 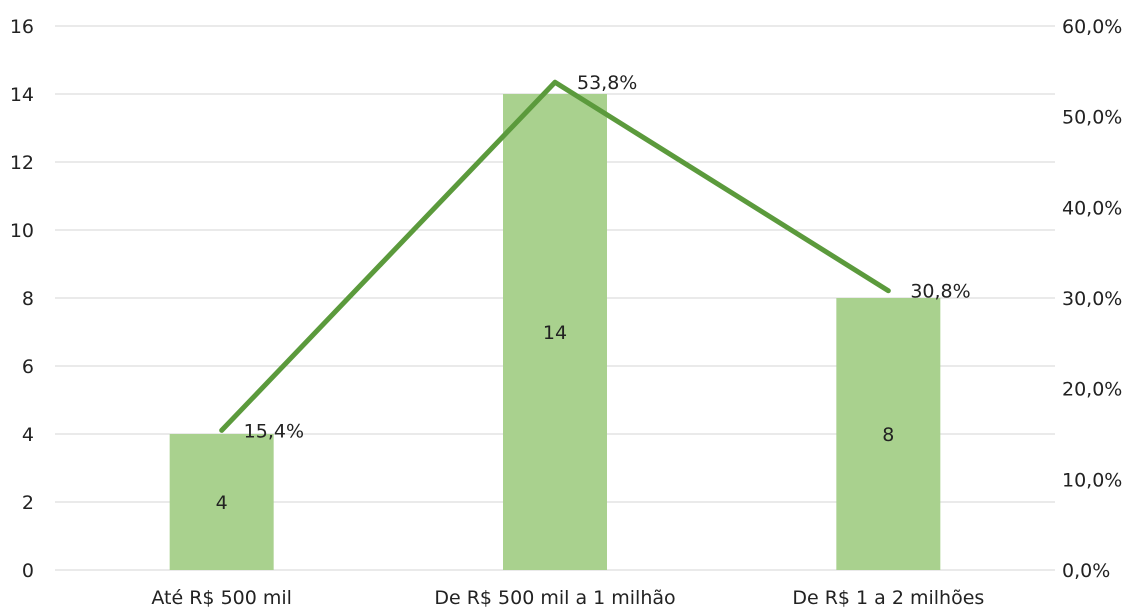 What do you see at coordinates (22, 163) in the screenshot?
I see `y-tick-label: 12` at bounding box center [22, 163].